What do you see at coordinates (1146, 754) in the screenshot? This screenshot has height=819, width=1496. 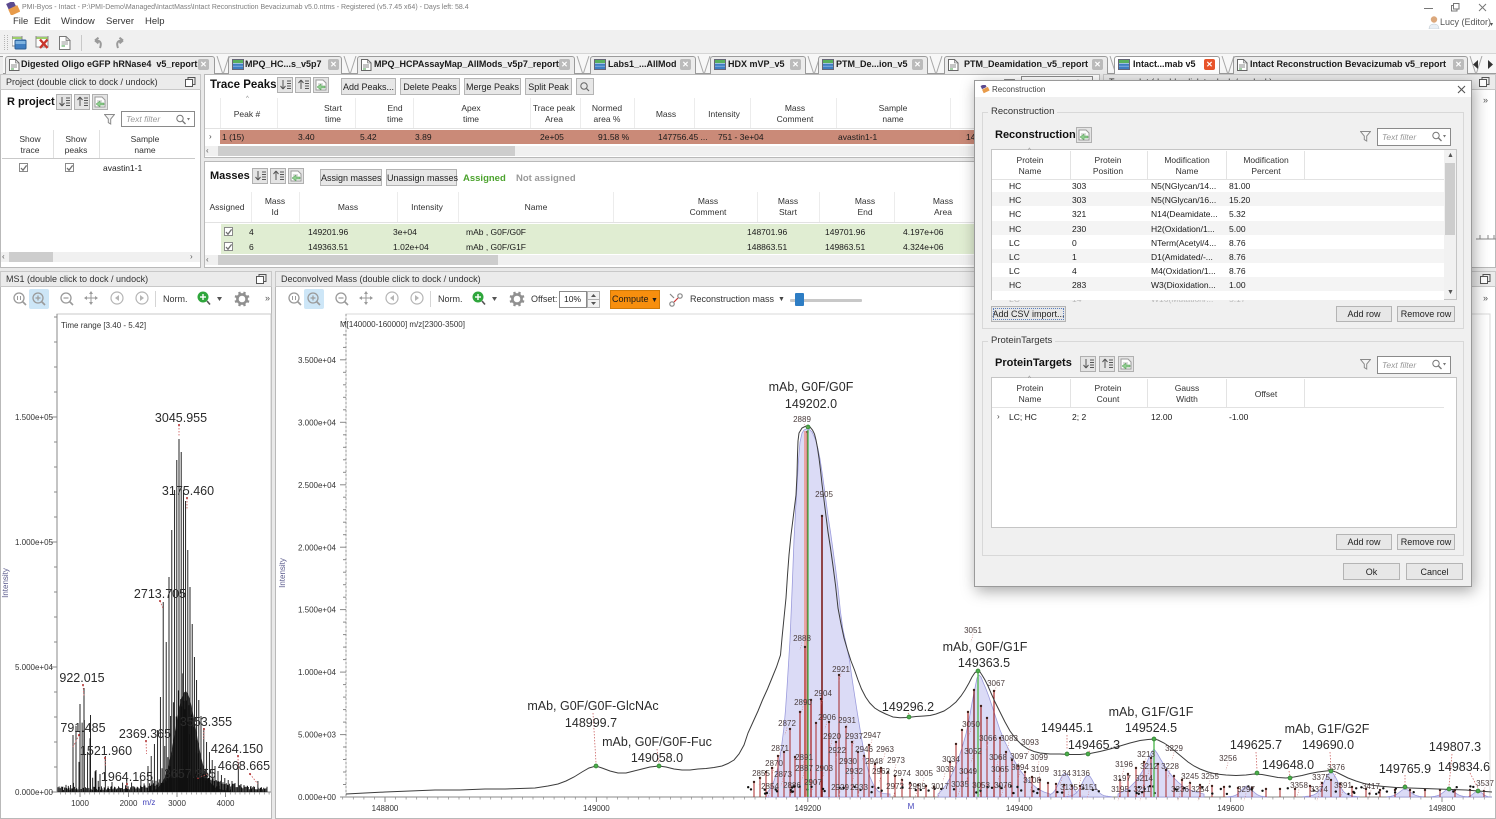 I see `svg-text: 3213` at bounding box center [1146, 754].